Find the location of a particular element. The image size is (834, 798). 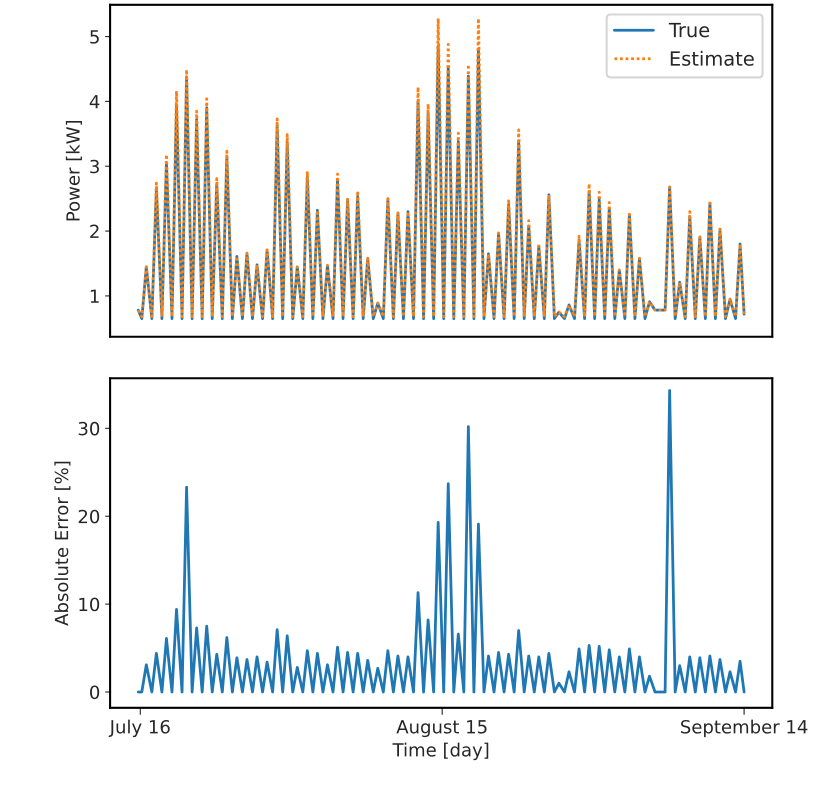

y-tick-label: 10 is located at coordinates (89, 605).